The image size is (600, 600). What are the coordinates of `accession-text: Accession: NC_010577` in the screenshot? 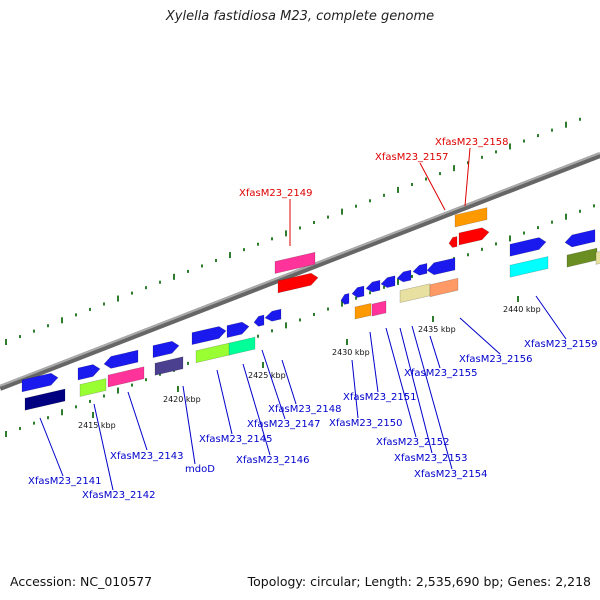 It's located at (81, 581).